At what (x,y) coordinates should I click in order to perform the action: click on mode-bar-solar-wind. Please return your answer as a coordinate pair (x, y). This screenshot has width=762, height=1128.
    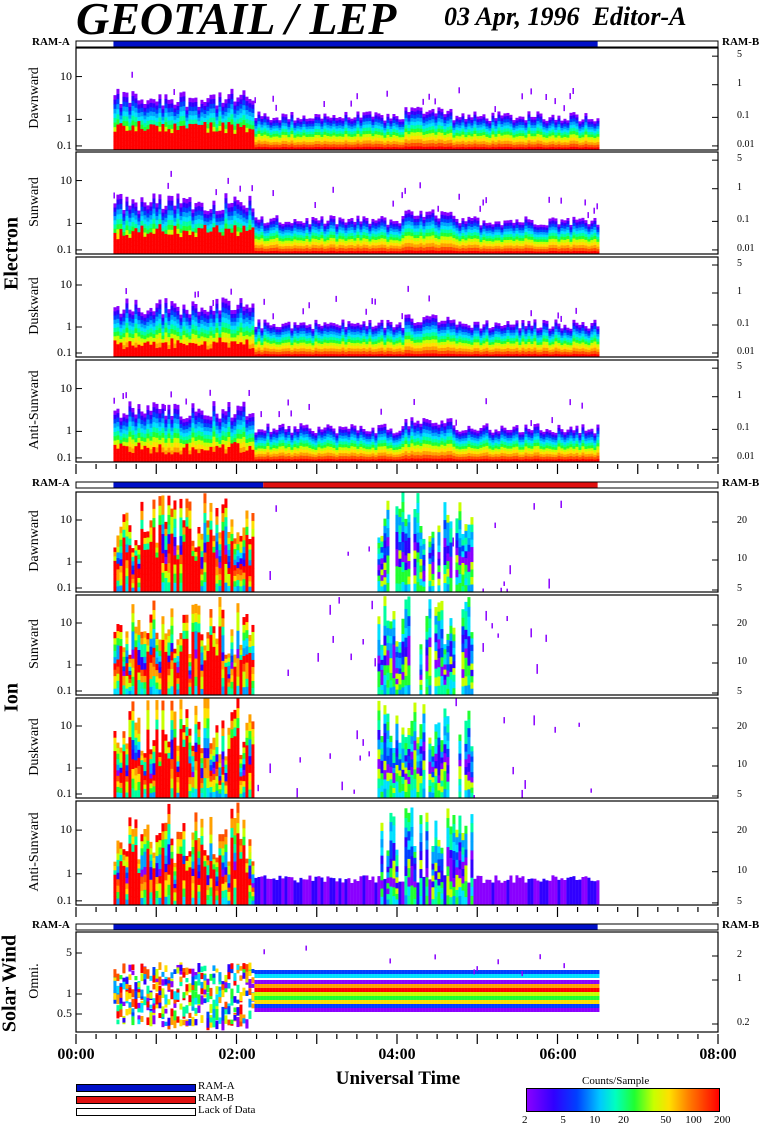
    Looking at the image, I should click on (397, 927).